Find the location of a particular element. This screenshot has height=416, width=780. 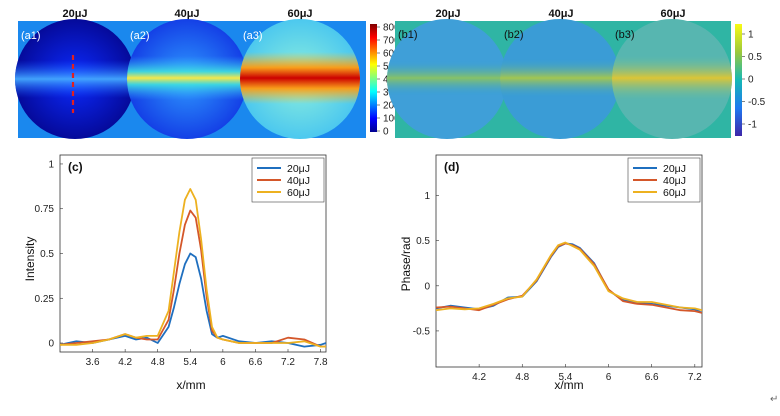

label-a1: (a1) is located at coordinates (31, 36).